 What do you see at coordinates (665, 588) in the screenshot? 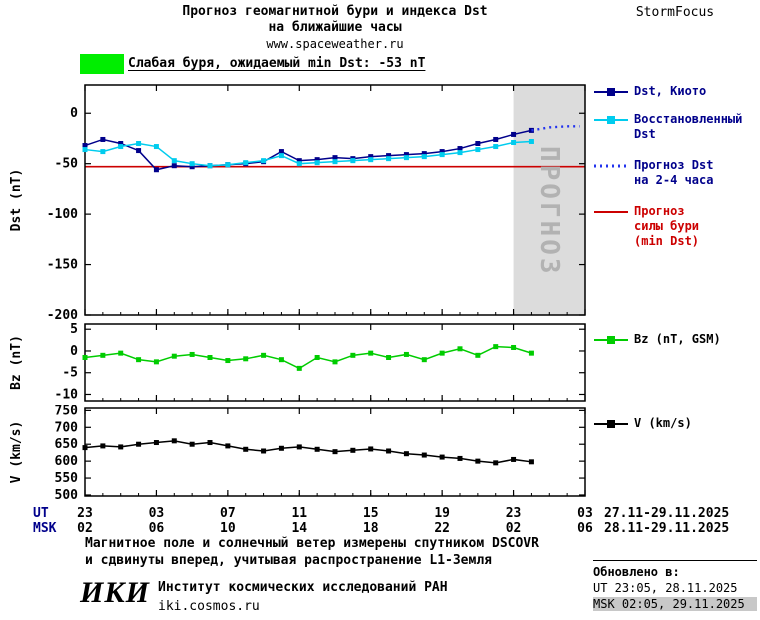
I see `updated-ut: UT 23:05, 28.11.2025` at bounding box center [665, 588].